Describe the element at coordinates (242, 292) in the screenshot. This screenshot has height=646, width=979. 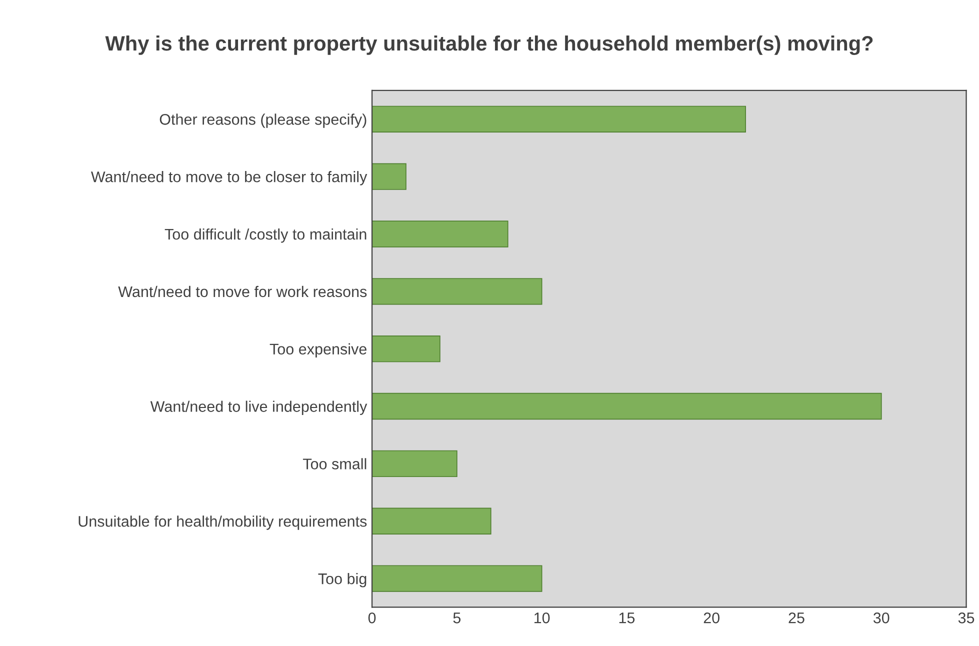
I see `y-tick-label: Want/need to move for work reasons` at that location.